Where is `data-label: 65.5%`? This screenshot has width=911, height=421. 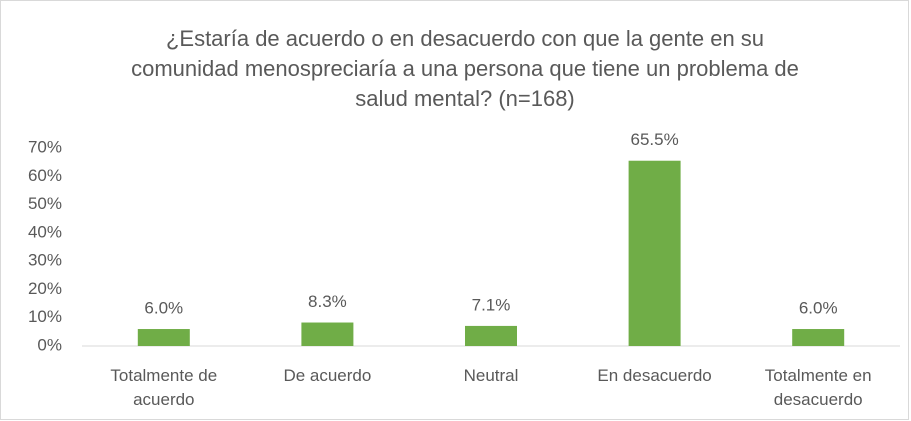 data-label: 65.5% is located at coordinates (654, 139).